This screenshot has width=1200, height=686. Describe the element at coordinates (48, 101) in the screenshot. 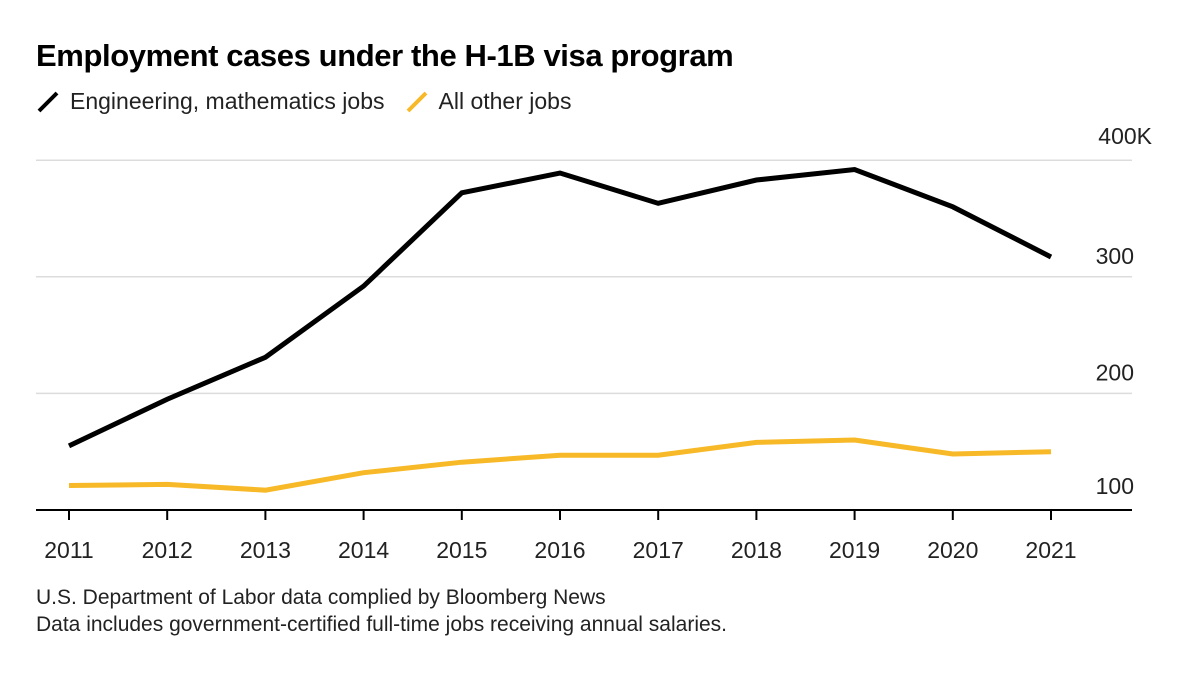

I see `legend-swatch-engineering-icon` at that location.